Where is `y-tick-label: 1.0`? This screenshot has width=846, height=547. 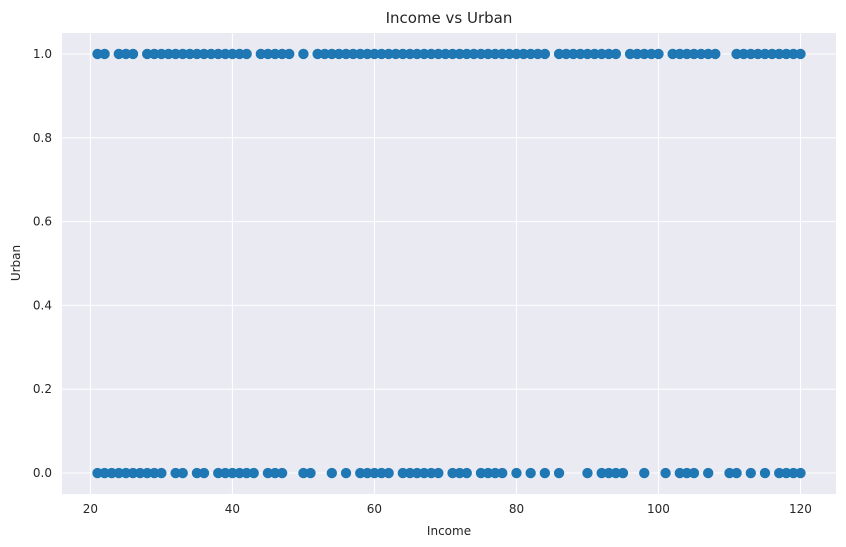 y-tick-label: 1.0 is located at coordinates (42, 54).